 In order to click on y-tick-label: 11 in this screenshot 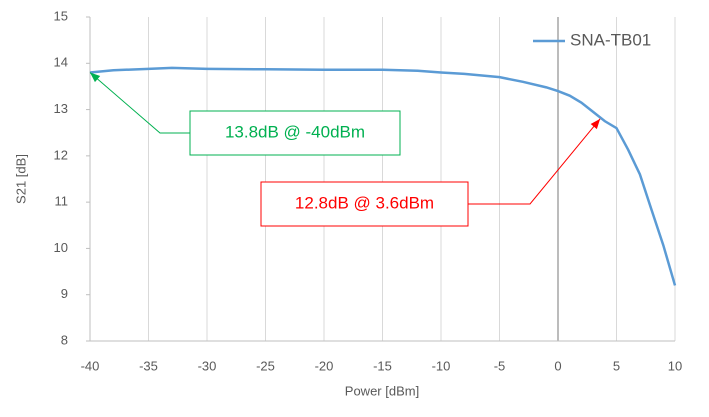, I will do `click(62, 201)`.